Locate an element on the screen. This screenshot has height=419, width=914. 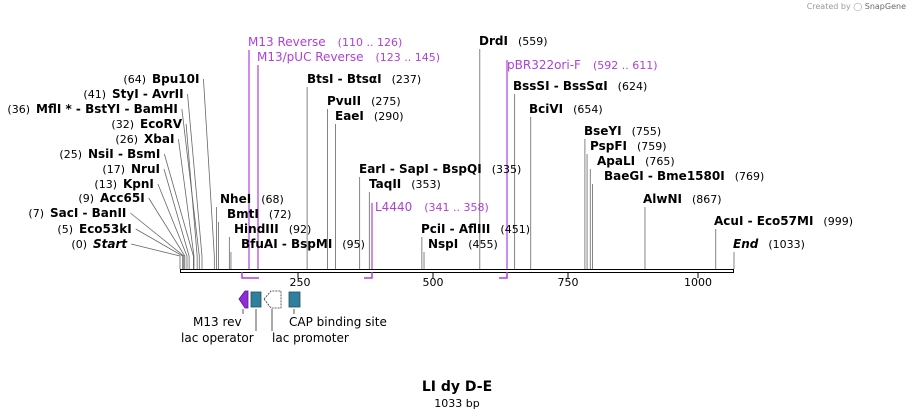
site-bsssi-bsss-i: BssSI - BssSαI (624) is located at coordinates (580, 86).